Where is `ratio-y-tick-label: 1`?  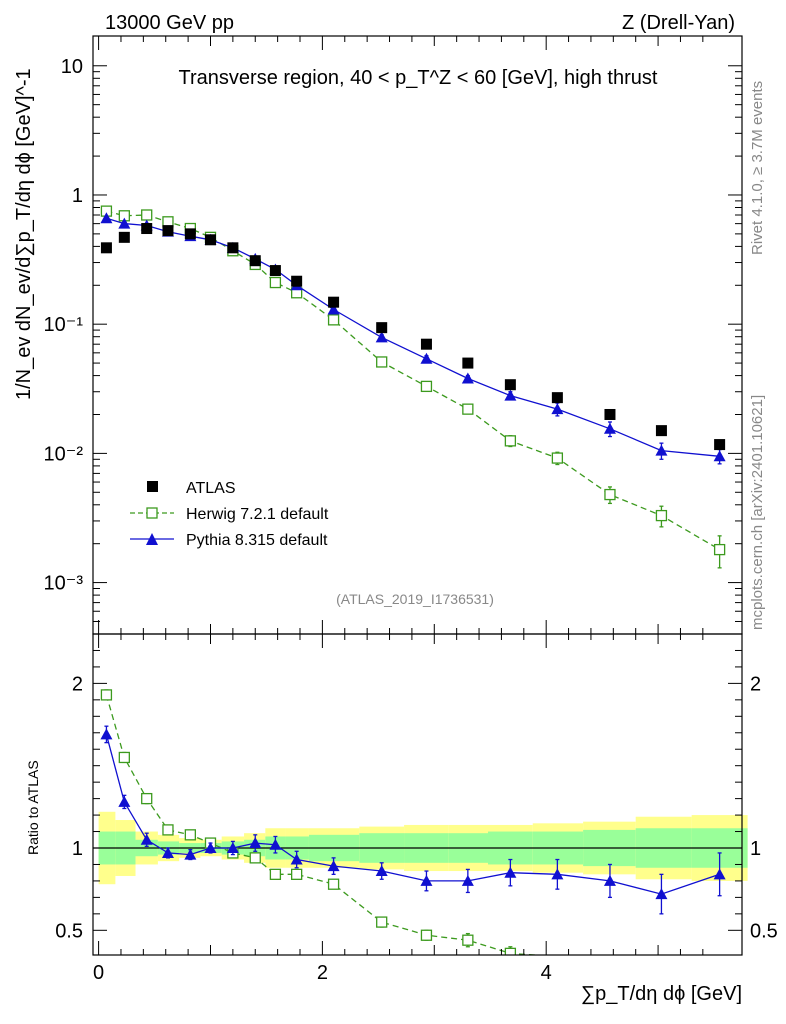
ratio-y-tick-label: 1 is located at coordinates (77, 849).